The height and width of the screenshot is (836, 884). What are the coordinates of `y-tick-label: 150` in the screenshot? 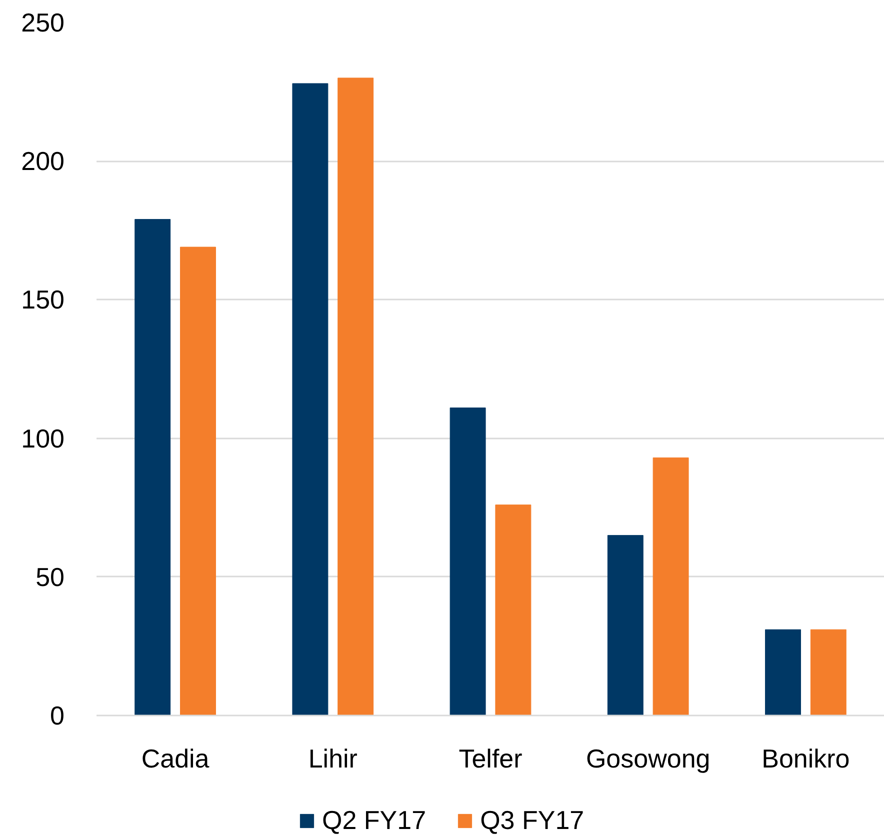 It's located at (43, 299).